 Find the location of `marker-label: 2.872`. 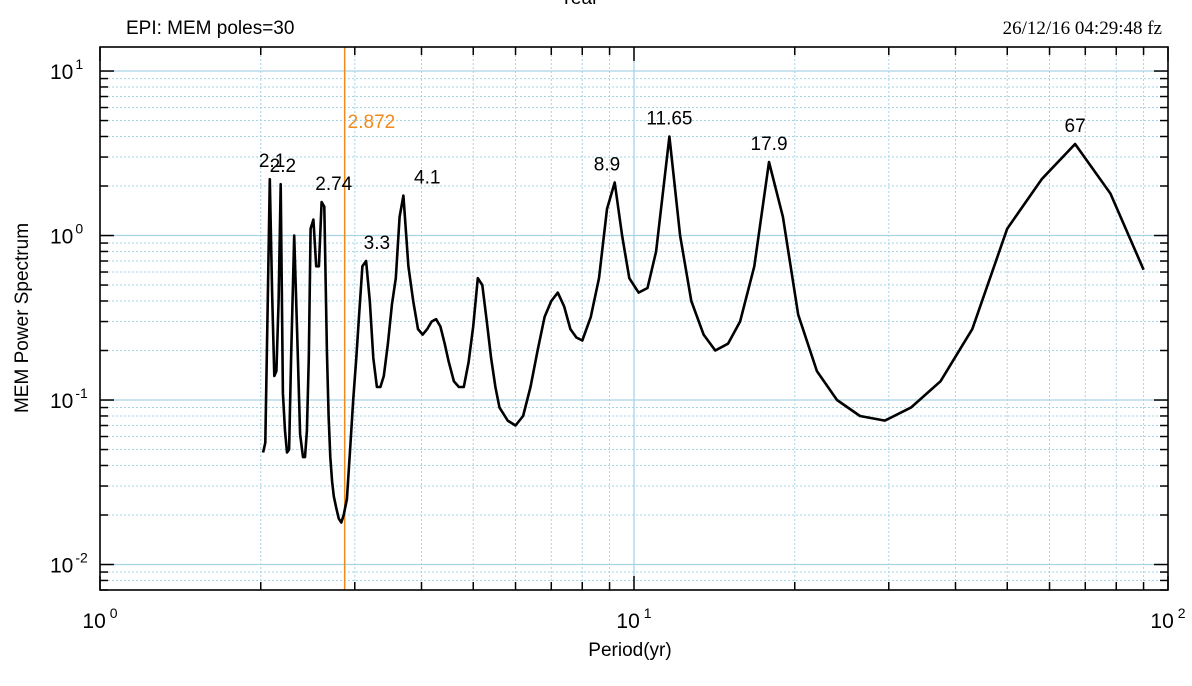

marker-label: 2.872 is located at coordinates (372, 122).